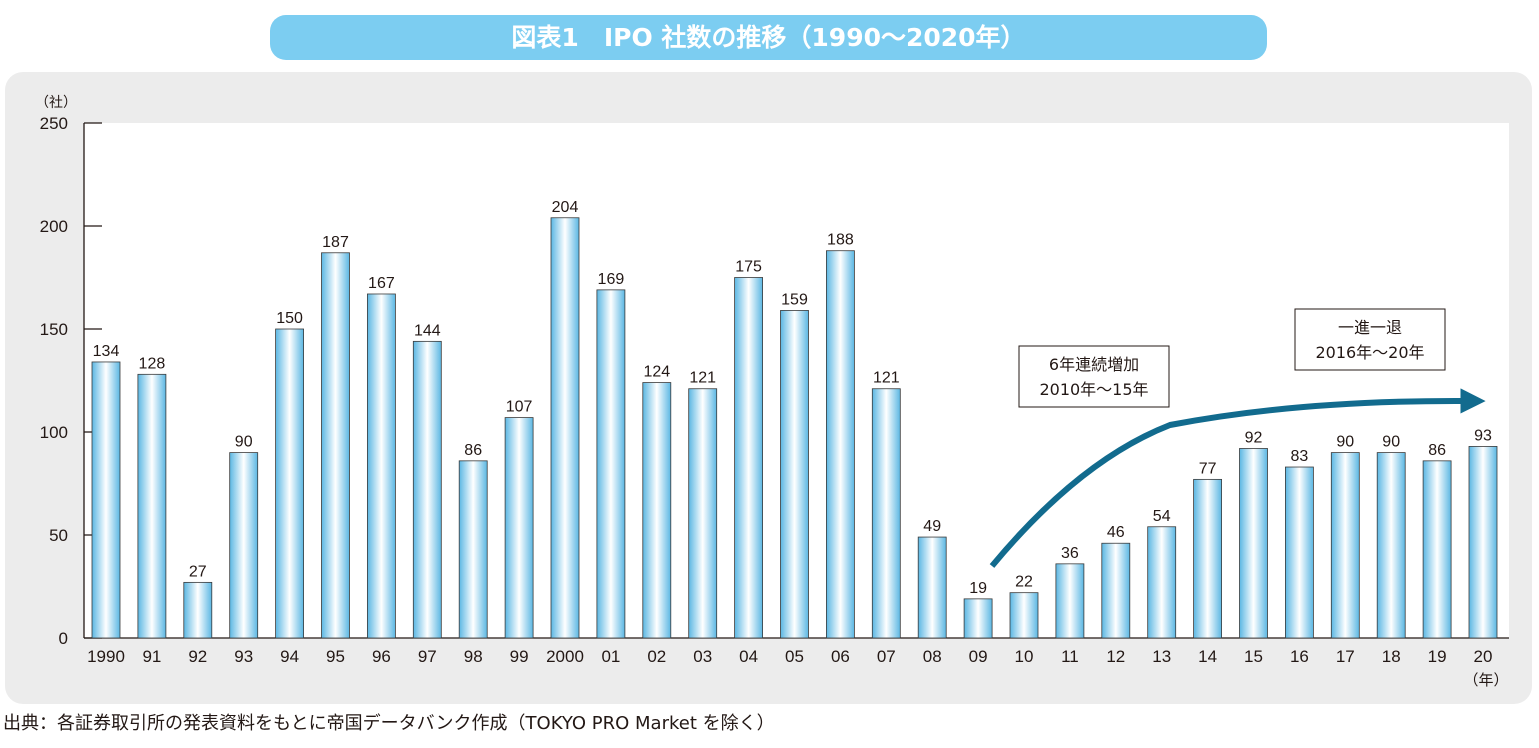 The width and height of the screenshot is (1539, 748). What do you see at coordinates (54, 123) in the screenshot?
I see `y-tick-label: 250` at bounding box center [54, 123].